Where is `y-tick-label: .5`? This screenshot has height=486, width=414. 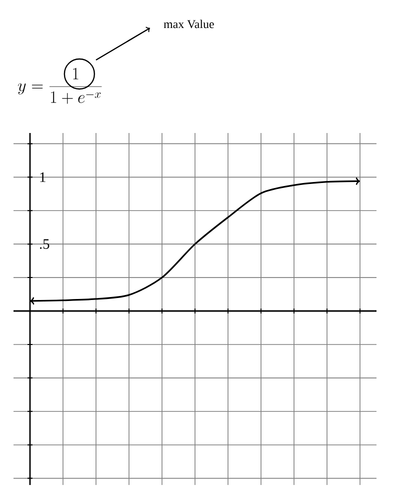 y-tick-label: .5 is located at coordinates (45, 244).